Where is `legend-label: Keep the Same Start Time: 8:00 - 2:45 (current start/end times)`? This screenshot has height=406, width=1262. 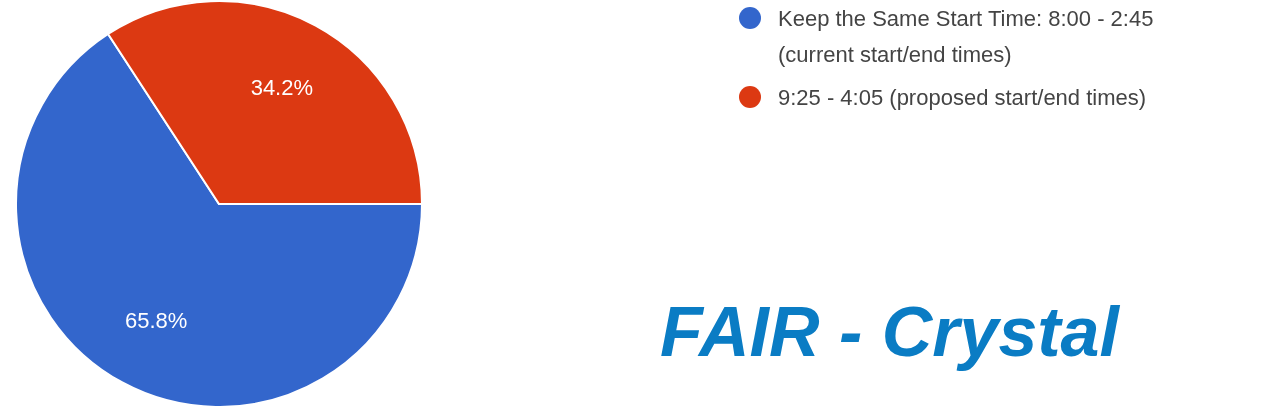 legend-label: Keep the Same Start Time: 8:00 - 2:45 (current start/end times) is located at coordinates (966, 36).